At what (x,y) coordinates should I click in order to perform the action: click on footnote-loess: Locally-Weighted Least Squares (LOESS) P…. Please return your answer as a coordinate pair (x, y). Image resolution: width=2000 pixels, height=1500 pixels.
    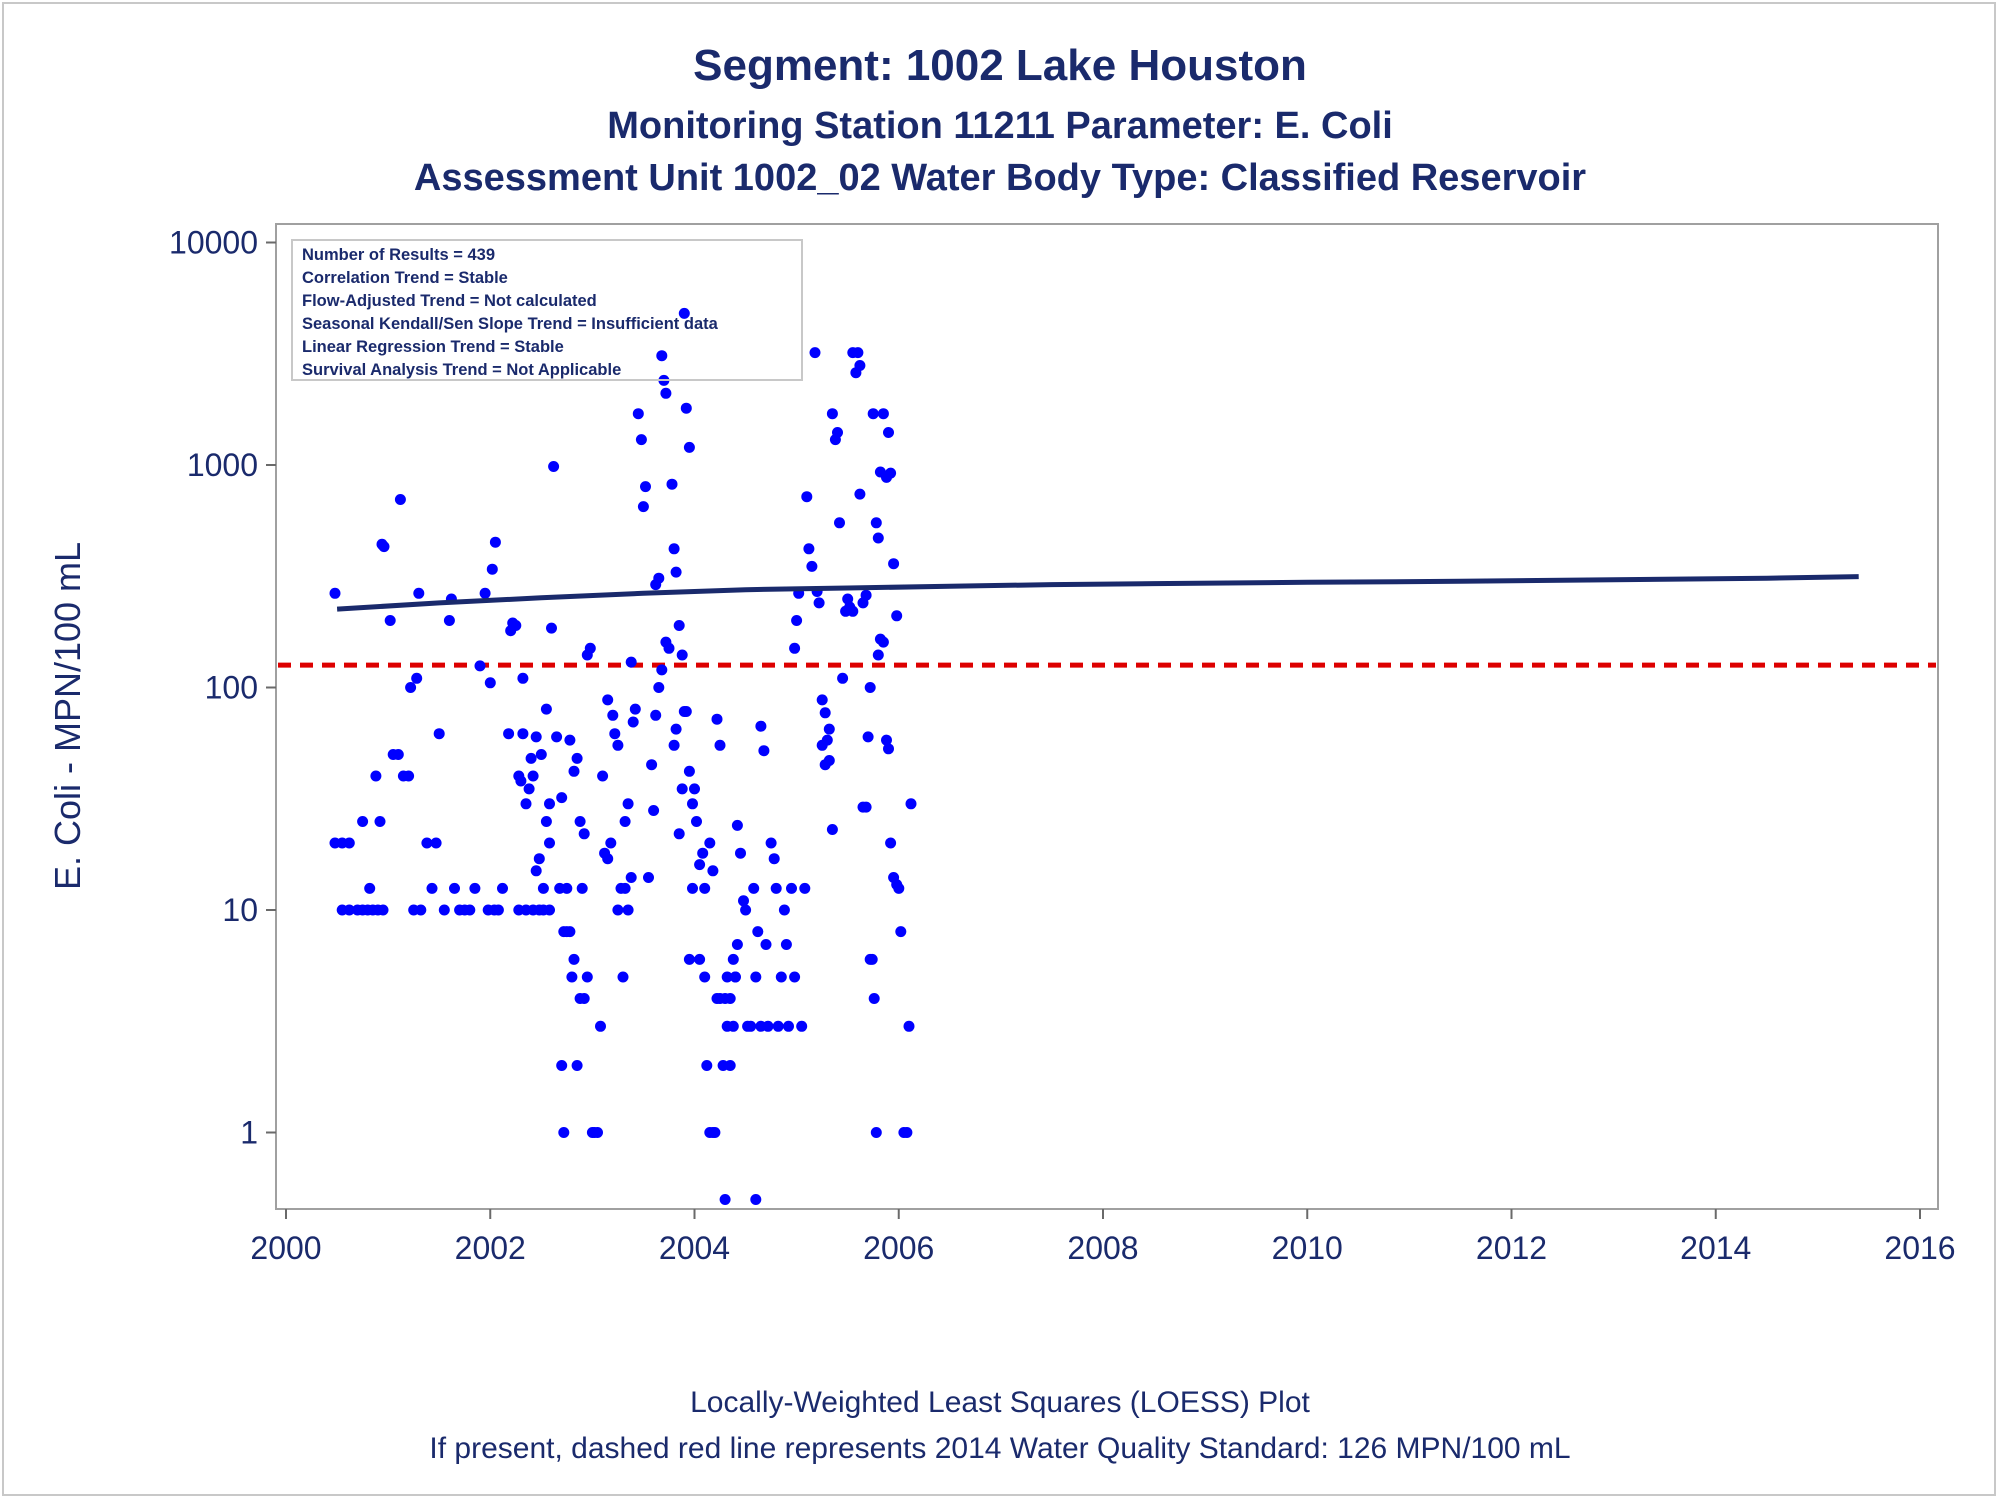
    Looking at the image, I should click on (1000, 1402).